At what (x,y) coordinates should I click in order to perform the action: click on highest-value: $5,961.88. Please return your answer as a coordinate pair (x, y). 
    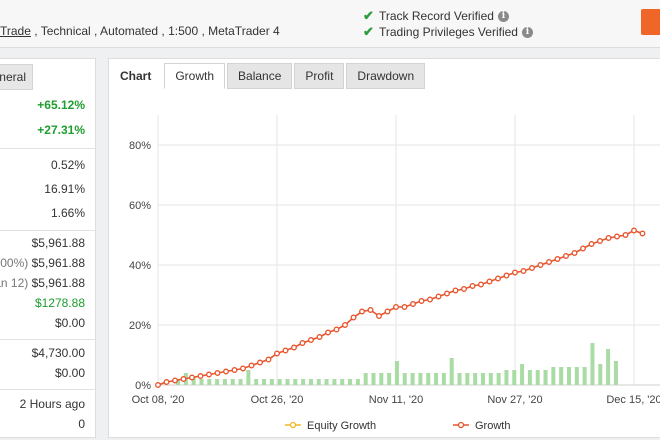
    Looking at the image, I should click on (58, 283).